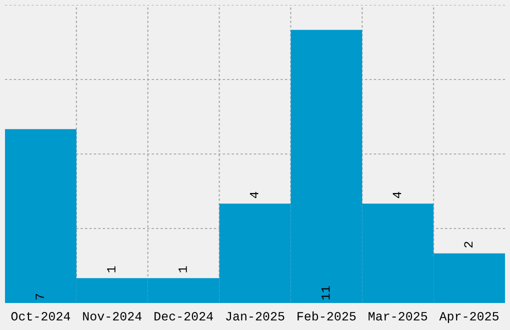 This screenshot has width=510, height=330. I want to click on x-tick-label: Oct-2024, so click(40, 316).